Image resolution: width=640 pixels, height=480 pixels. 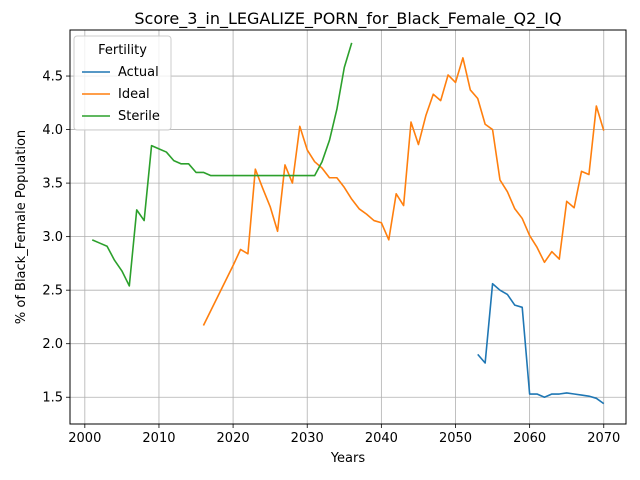 What do you see at coordinates (84, 438) in the screenshot?
I see `x-tick-label: 2000` at bounding box center [84, 438].